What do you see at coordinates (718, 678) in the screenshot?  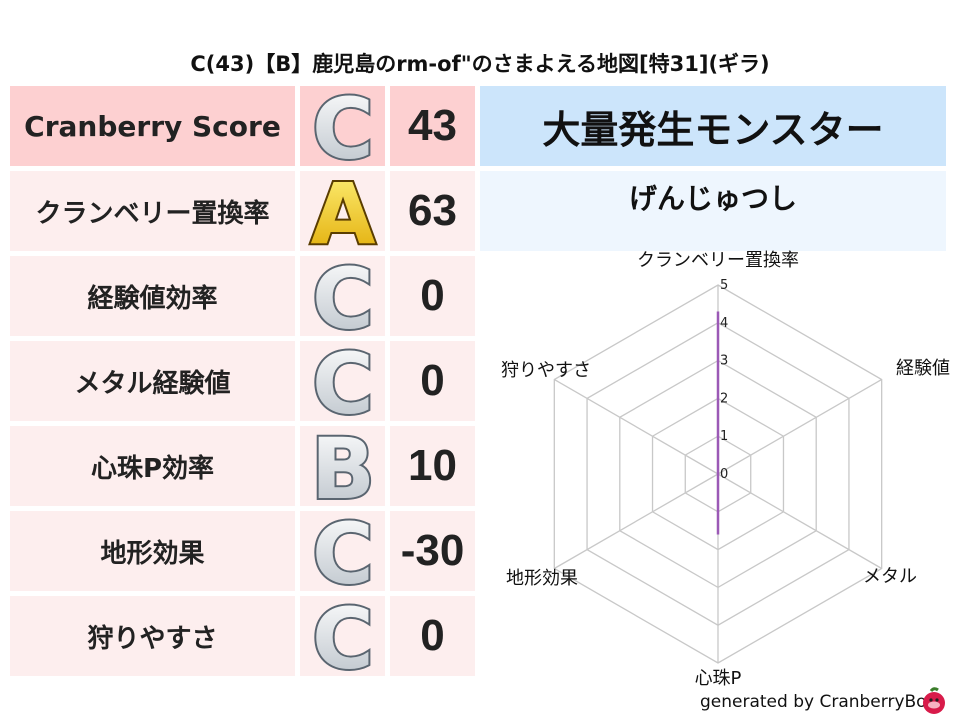 I see `axis-label: 心珠P` at bounding box center [718, 678].